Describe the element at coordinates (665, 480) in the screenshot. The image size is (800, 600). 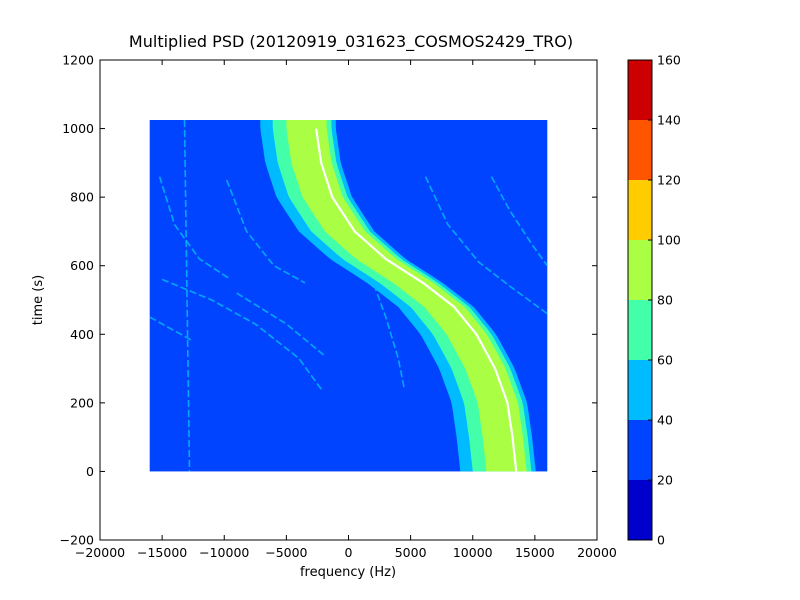
I see `colorbar-tick-label: 20` at that location.